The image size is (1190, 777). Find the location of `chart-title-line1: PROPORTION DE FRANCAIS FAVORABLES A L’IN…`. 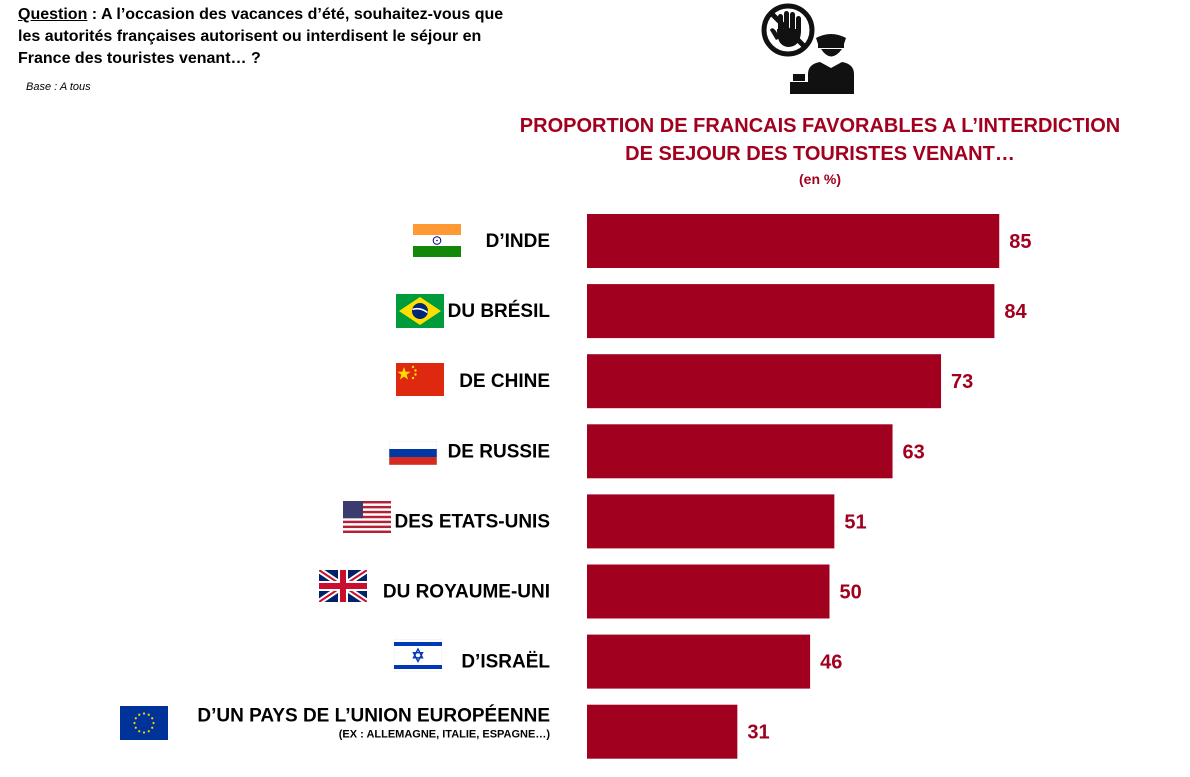

chart-title-line1: PROPORTION DE FRANCAIS FAVORABLES A L’IN… is located at coordinates (820, 126).